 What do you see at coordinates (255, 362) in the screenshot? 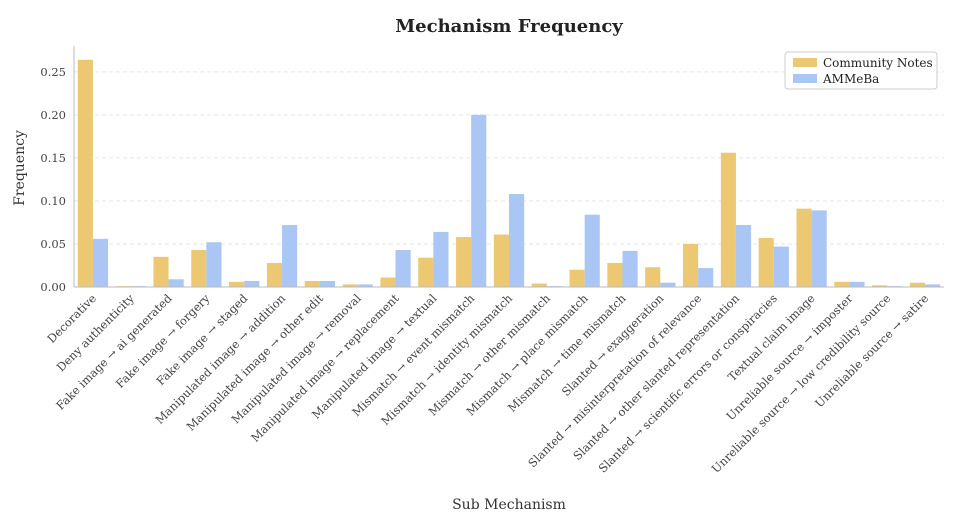
I see `x-tick-label: Manipulated image → other edit` at bounding box center [255, 362].